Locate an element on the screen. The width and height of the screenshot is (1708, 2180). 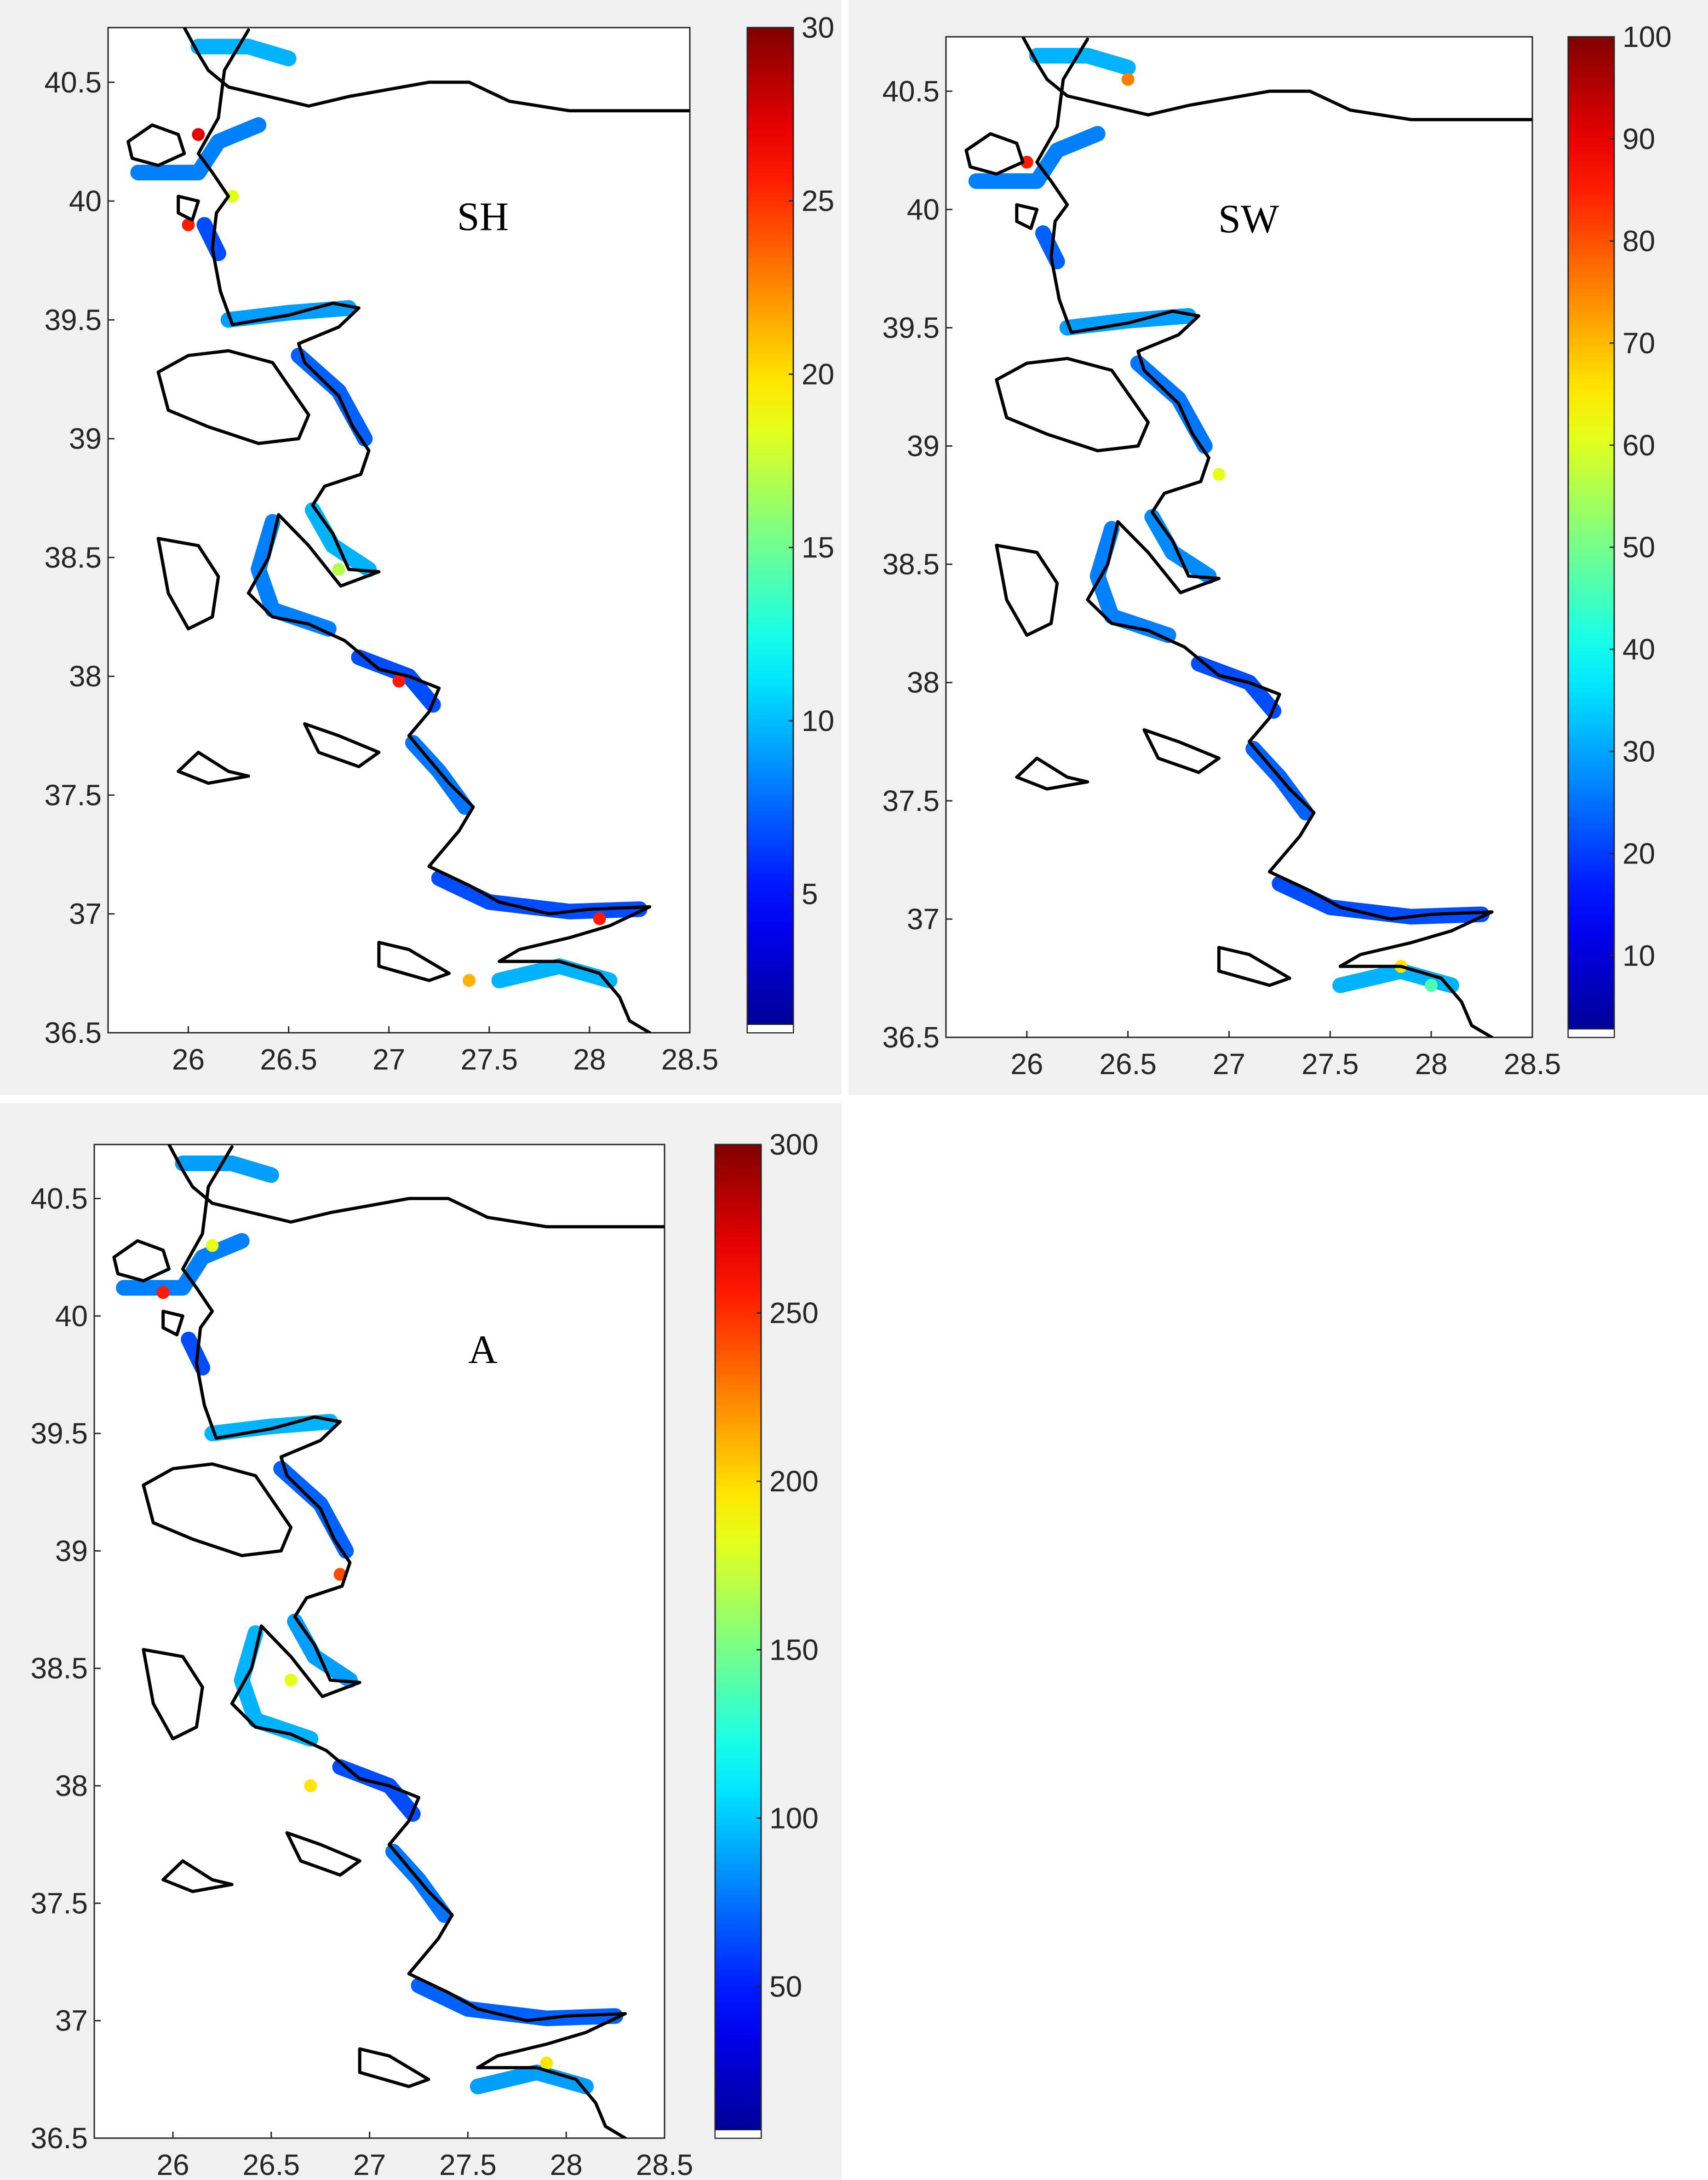
y-tick-label: 38 is located at coordinates (85, 676).